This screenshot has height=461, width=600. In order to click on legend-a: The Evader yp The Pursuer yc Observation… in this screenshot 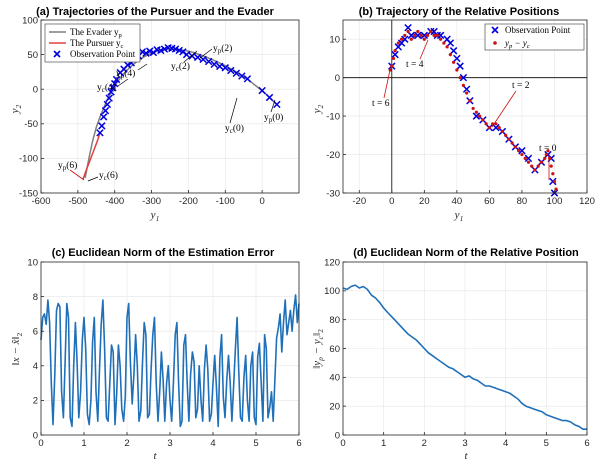, I will do `click(92, 43)`.